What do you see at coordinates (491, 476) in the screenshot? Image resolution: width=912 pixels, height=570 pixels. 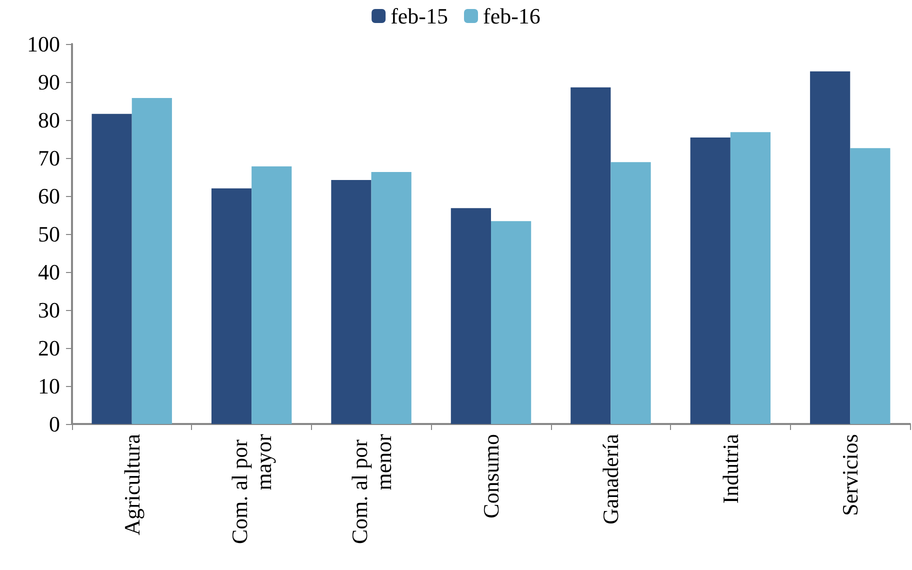 I see `x-tick-label: Consumo` at bounding box center [491, 476].